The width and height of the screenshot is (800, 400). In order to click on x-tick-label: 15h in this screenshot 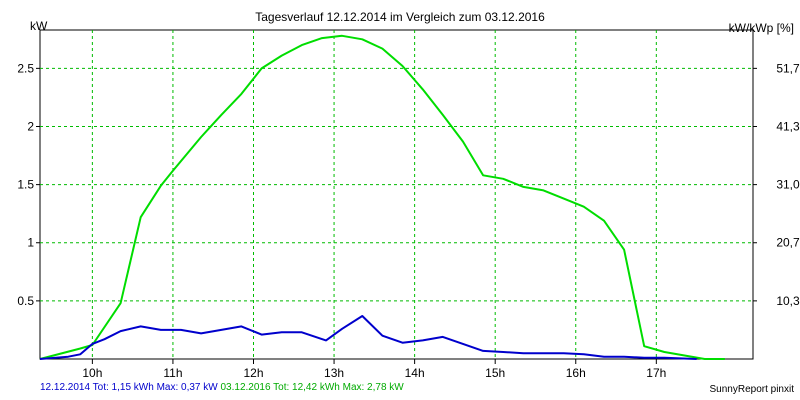, I will do `click(495, 373)`.